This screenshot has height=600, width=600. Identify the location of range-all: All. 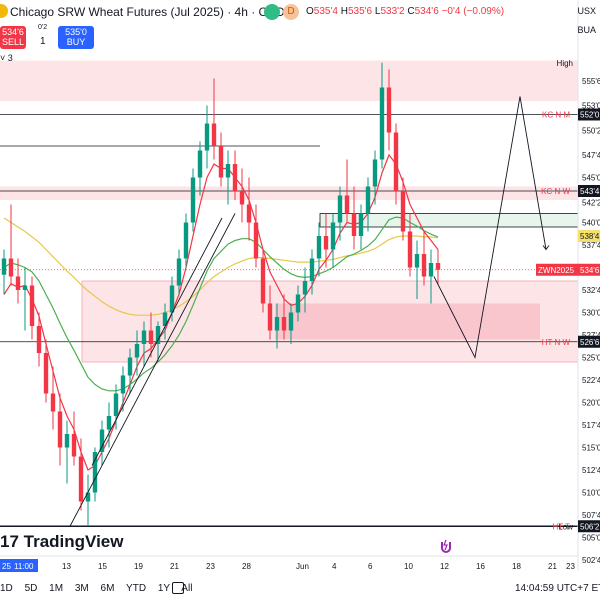
(187, 588).